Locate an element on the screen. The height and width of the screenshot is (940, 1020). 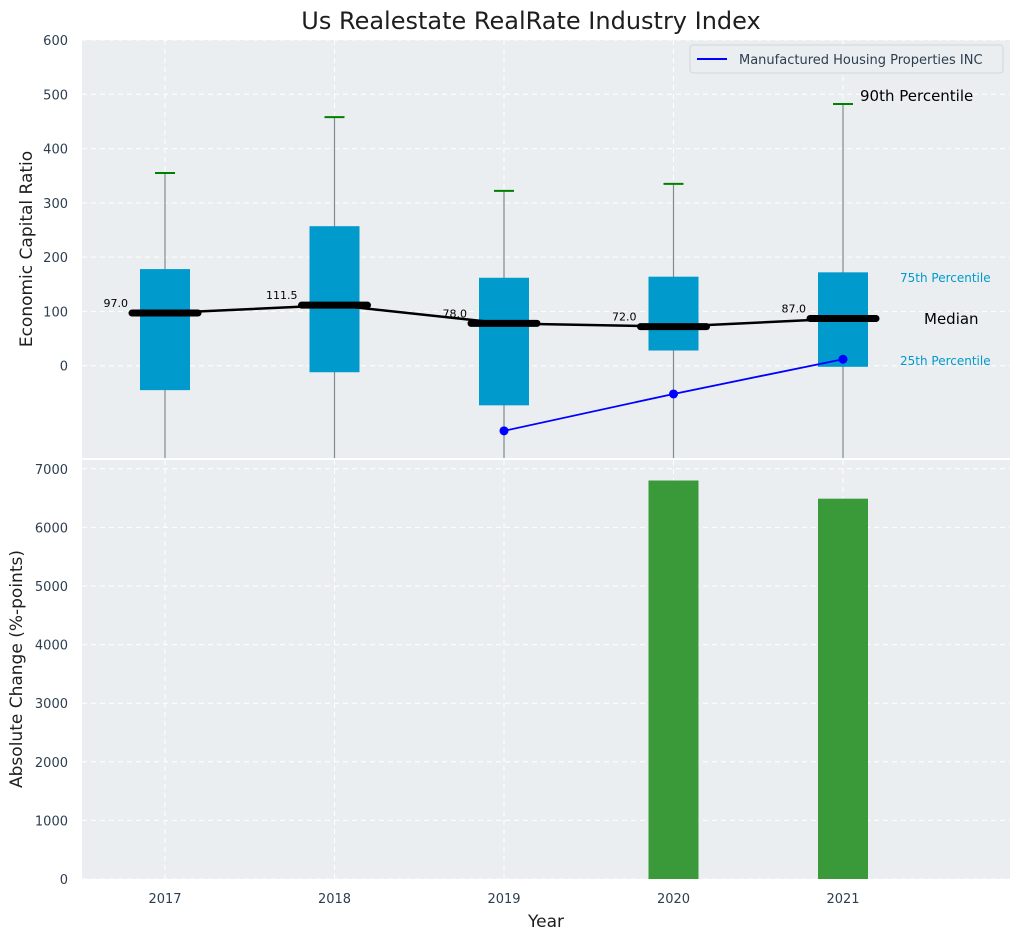
legend-box is located at coordinates (846, 59).